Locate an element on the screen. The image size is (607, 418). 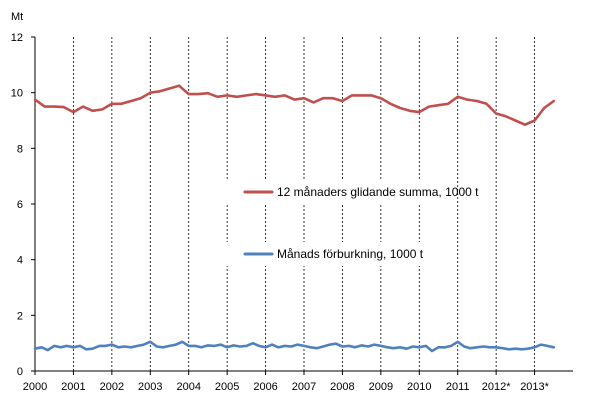
y-axis-label: Mt is located at coordinates (17, 17).